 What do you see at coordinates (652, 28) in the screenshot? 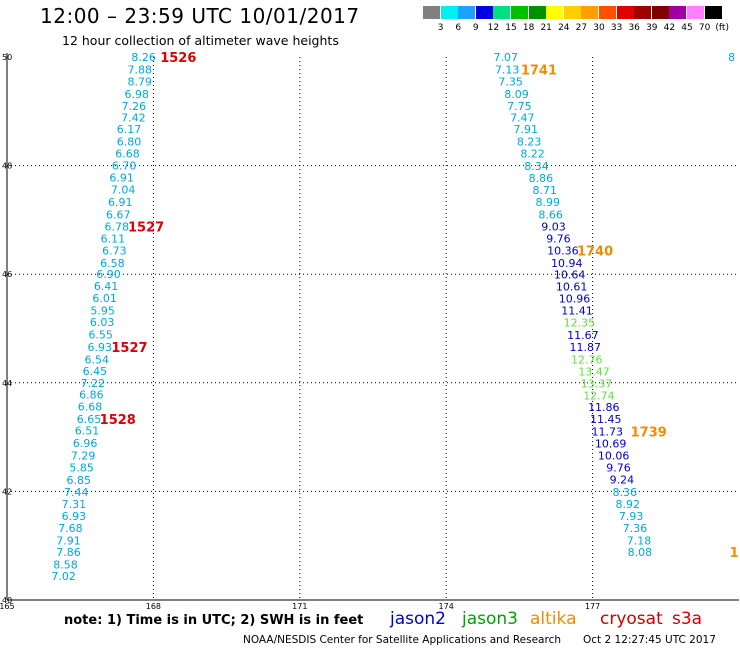
I see `color-scale-label: 39` at bounding box center [652, 28].